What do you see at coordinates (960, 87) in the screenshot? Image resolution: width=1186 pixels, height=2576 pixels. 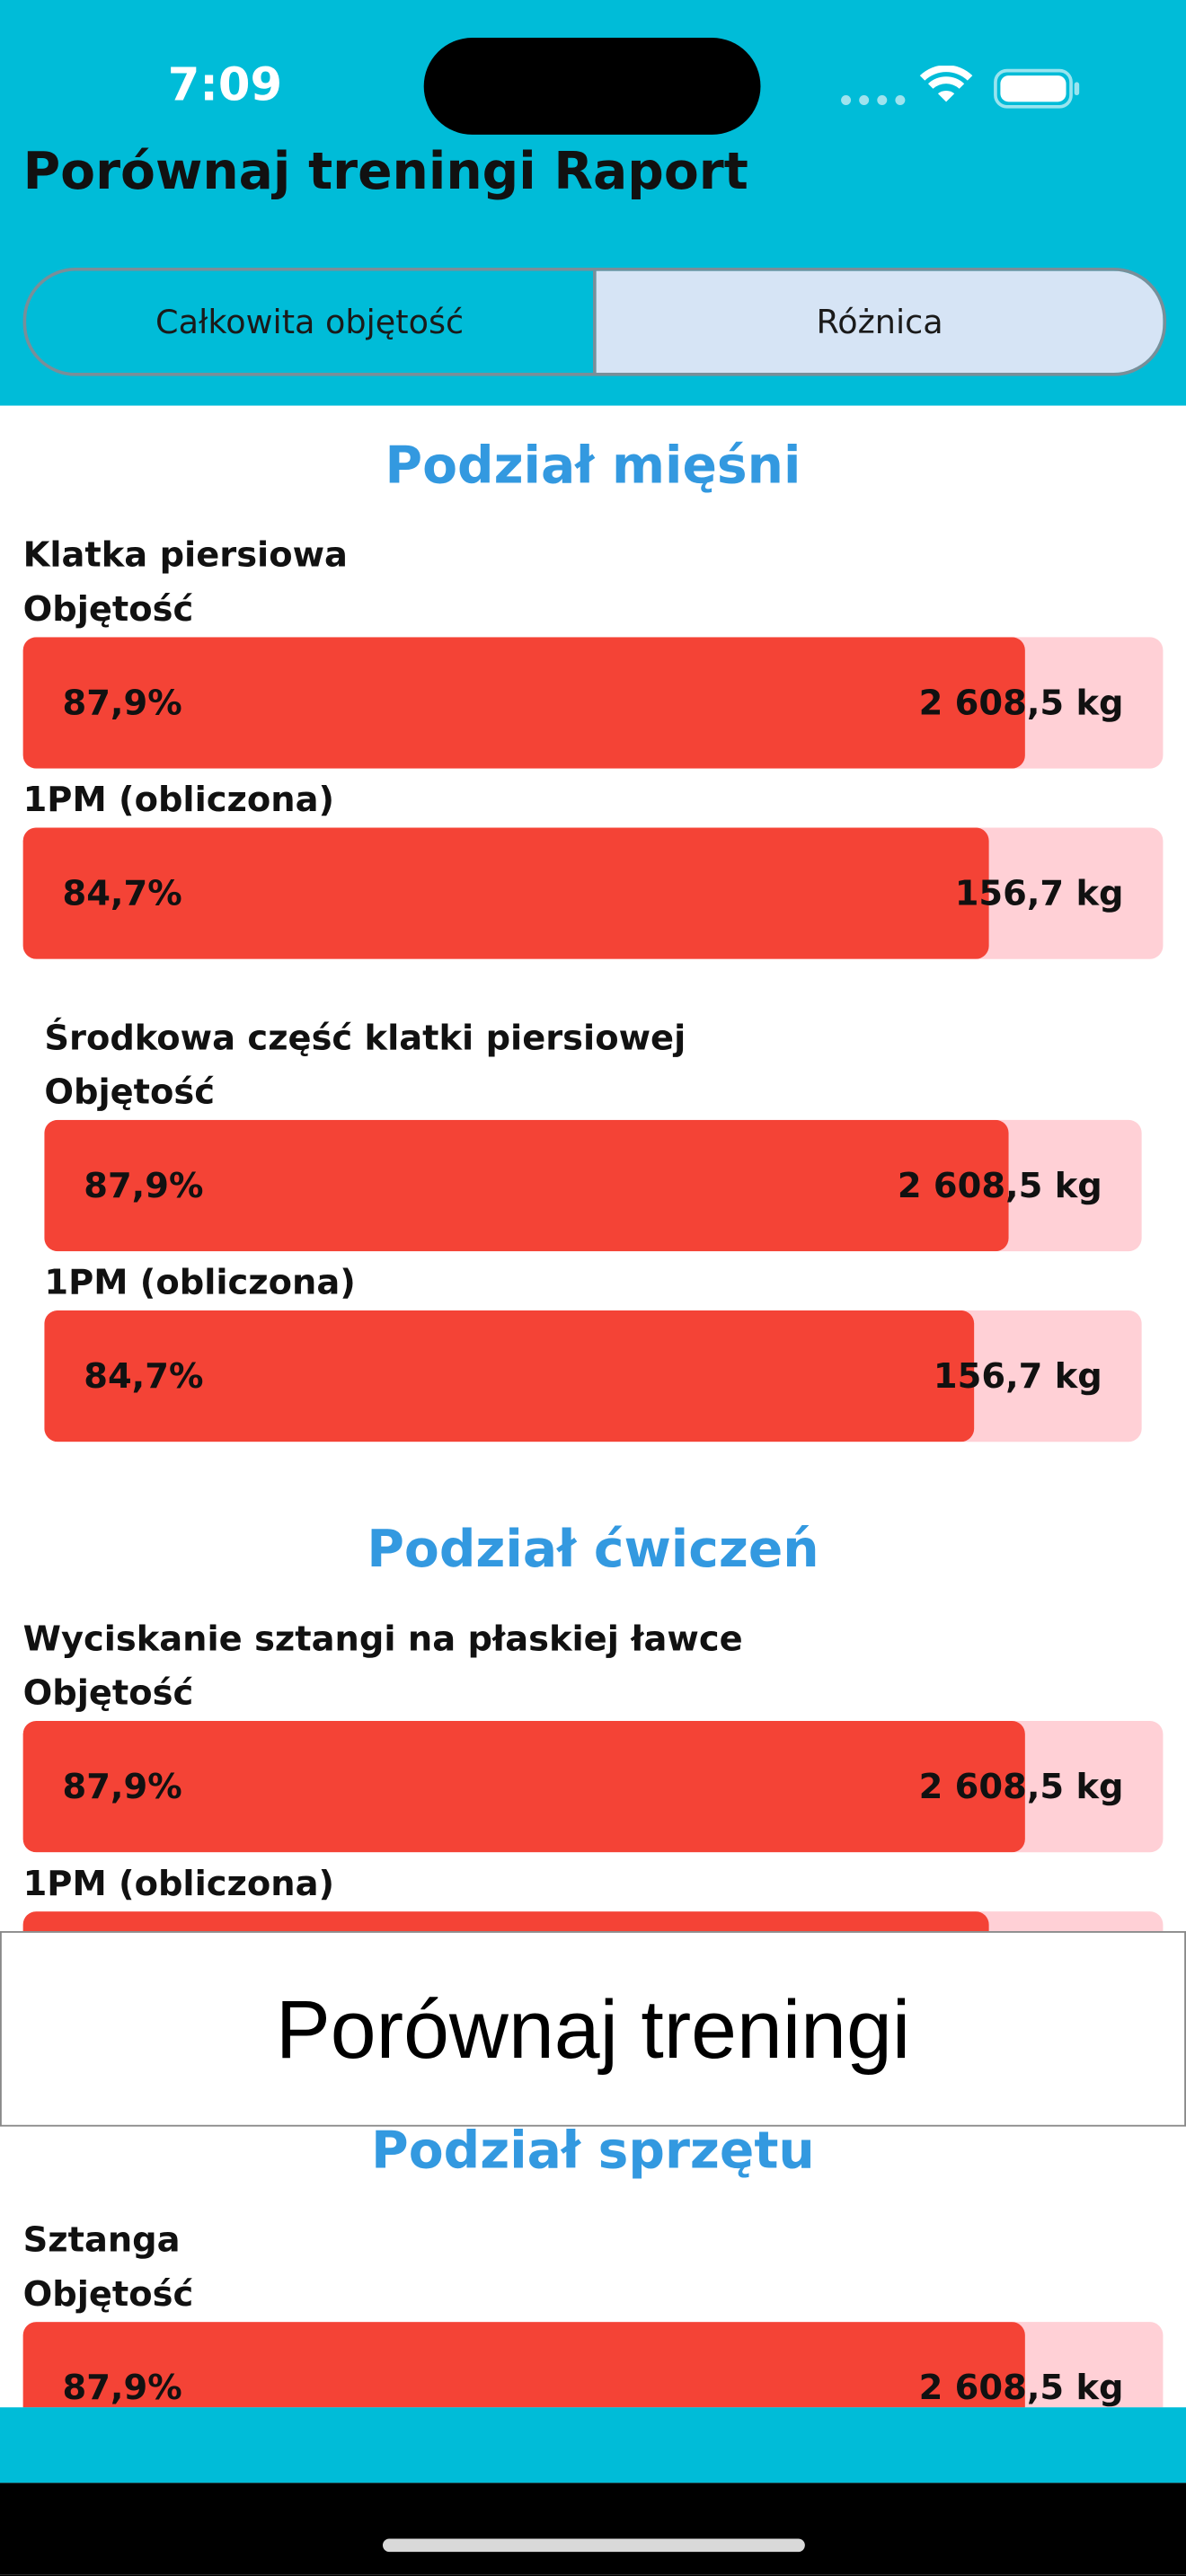 I see `status-icons` at bounding box center [960, 87].